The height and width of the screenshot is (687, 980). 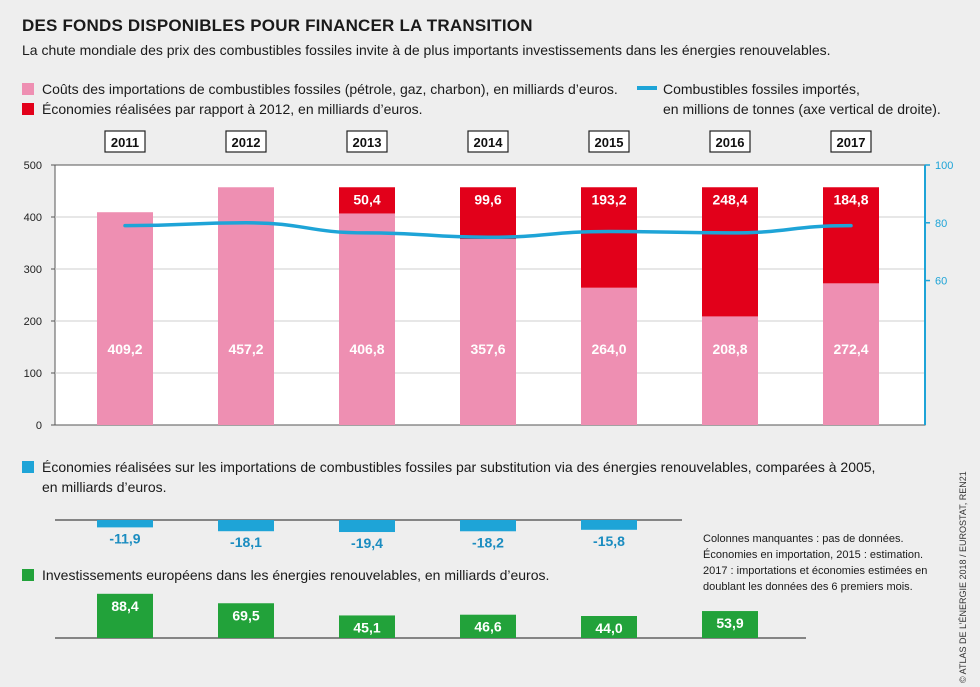 What do you see at coordinates (729, 199) in the screenshot?
I see `savings-value-label: 248,4` at bounding box center [729, 199].